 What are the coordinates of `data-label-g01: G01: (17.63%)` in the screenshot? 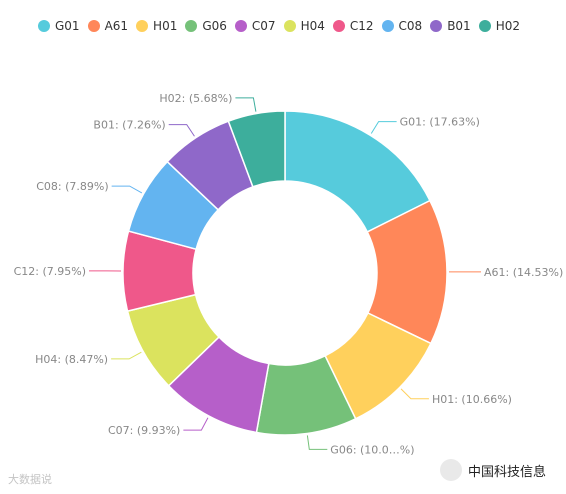 It's located at (440, 122).